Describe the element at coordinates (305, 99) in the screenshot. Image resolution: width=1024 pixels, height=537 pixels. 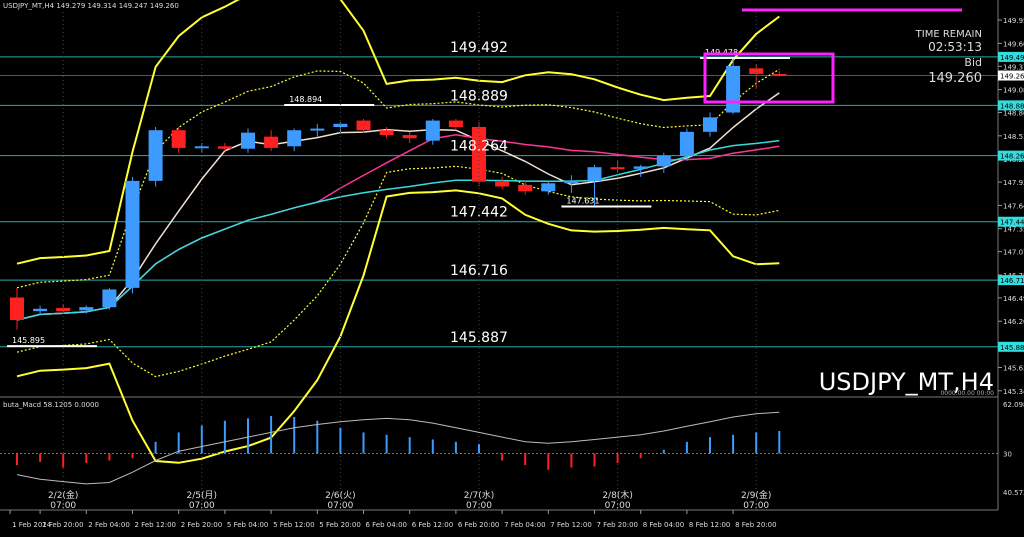
I see `swing-label: 148.894` at that location.